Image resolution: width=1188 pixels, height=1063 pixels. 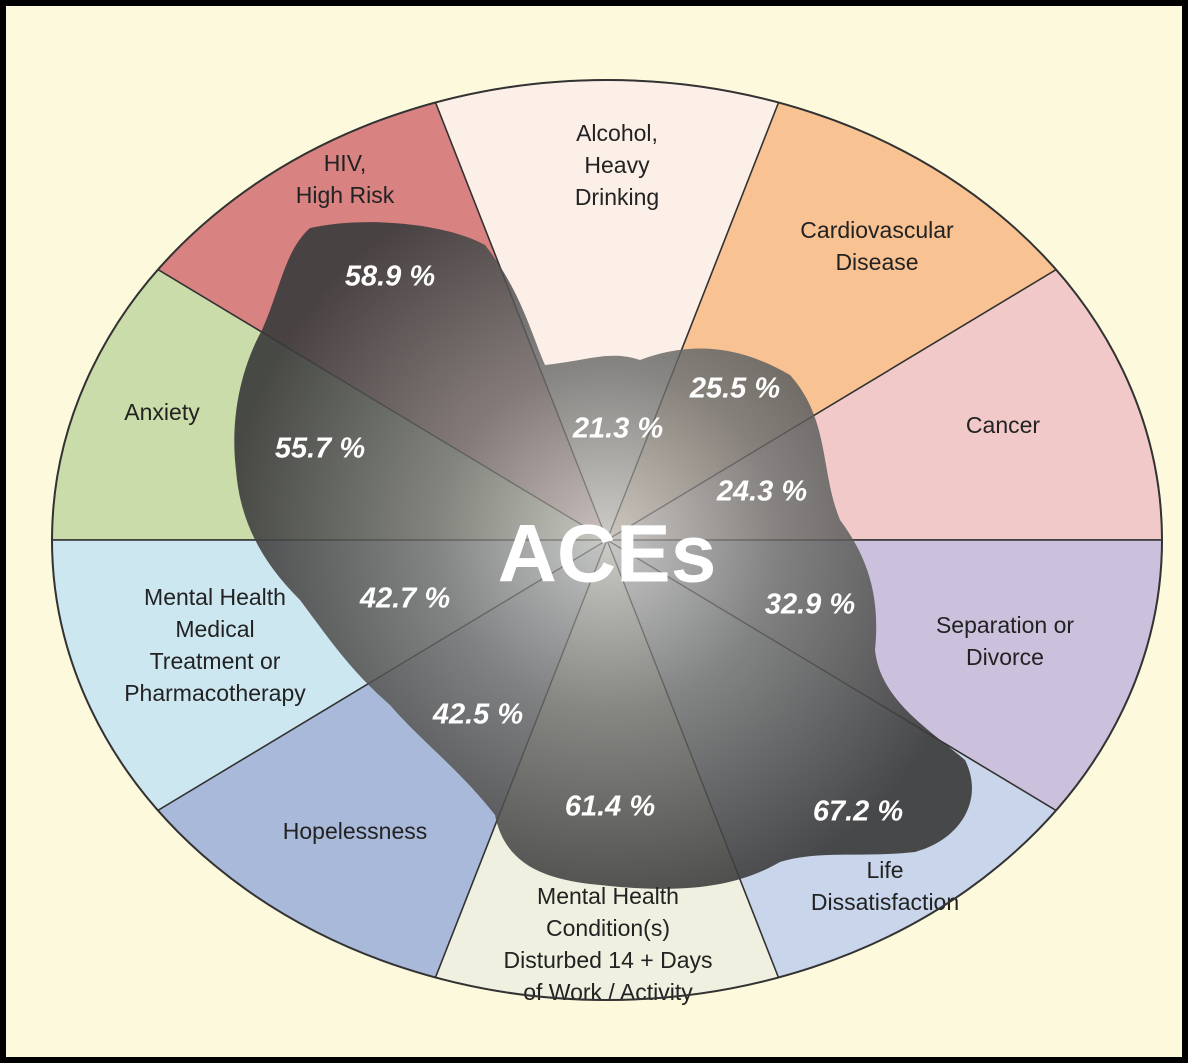 What do you see at coordinates (355, 831) in the screenshot?
I see `sector-label: Hopelessness` at bounding box center [355, 831].